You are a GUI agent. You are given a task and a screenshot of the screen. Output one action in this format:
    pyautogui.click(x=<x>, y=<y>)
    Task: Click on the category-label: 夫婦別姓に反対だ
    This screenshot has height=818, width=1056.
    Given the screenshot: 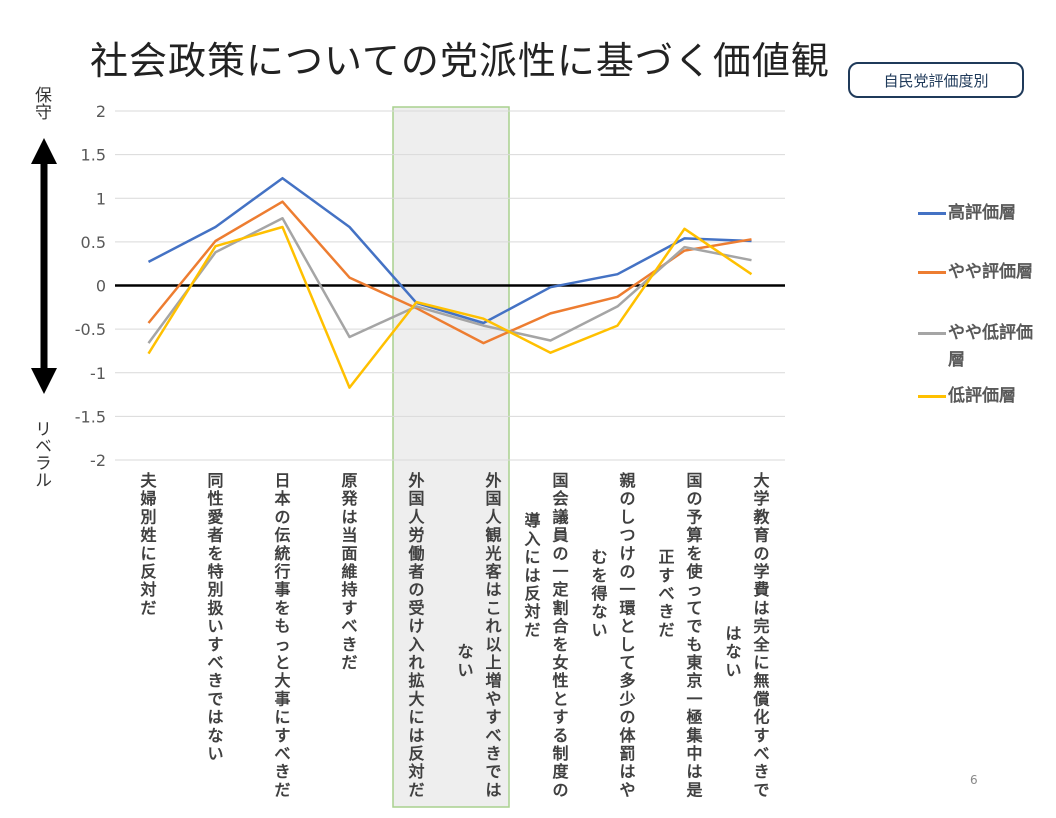 What is the action you would take?
    pyautogui.click(x=148, y=544)
    